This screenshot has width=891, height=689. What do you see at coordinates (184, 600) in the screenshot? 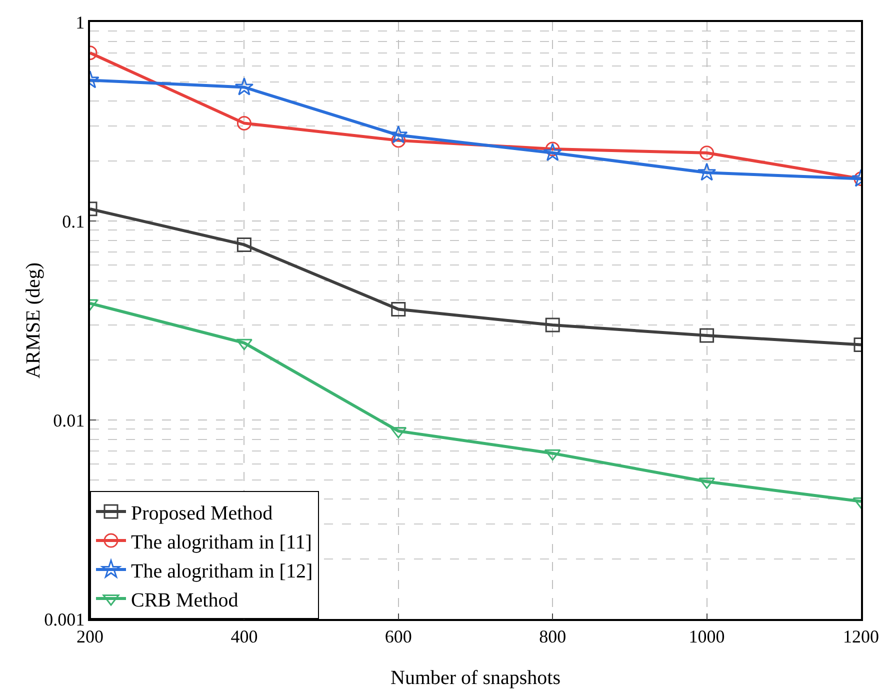
I see `legend-label: CRB Method` at bounding box center [184, 600].